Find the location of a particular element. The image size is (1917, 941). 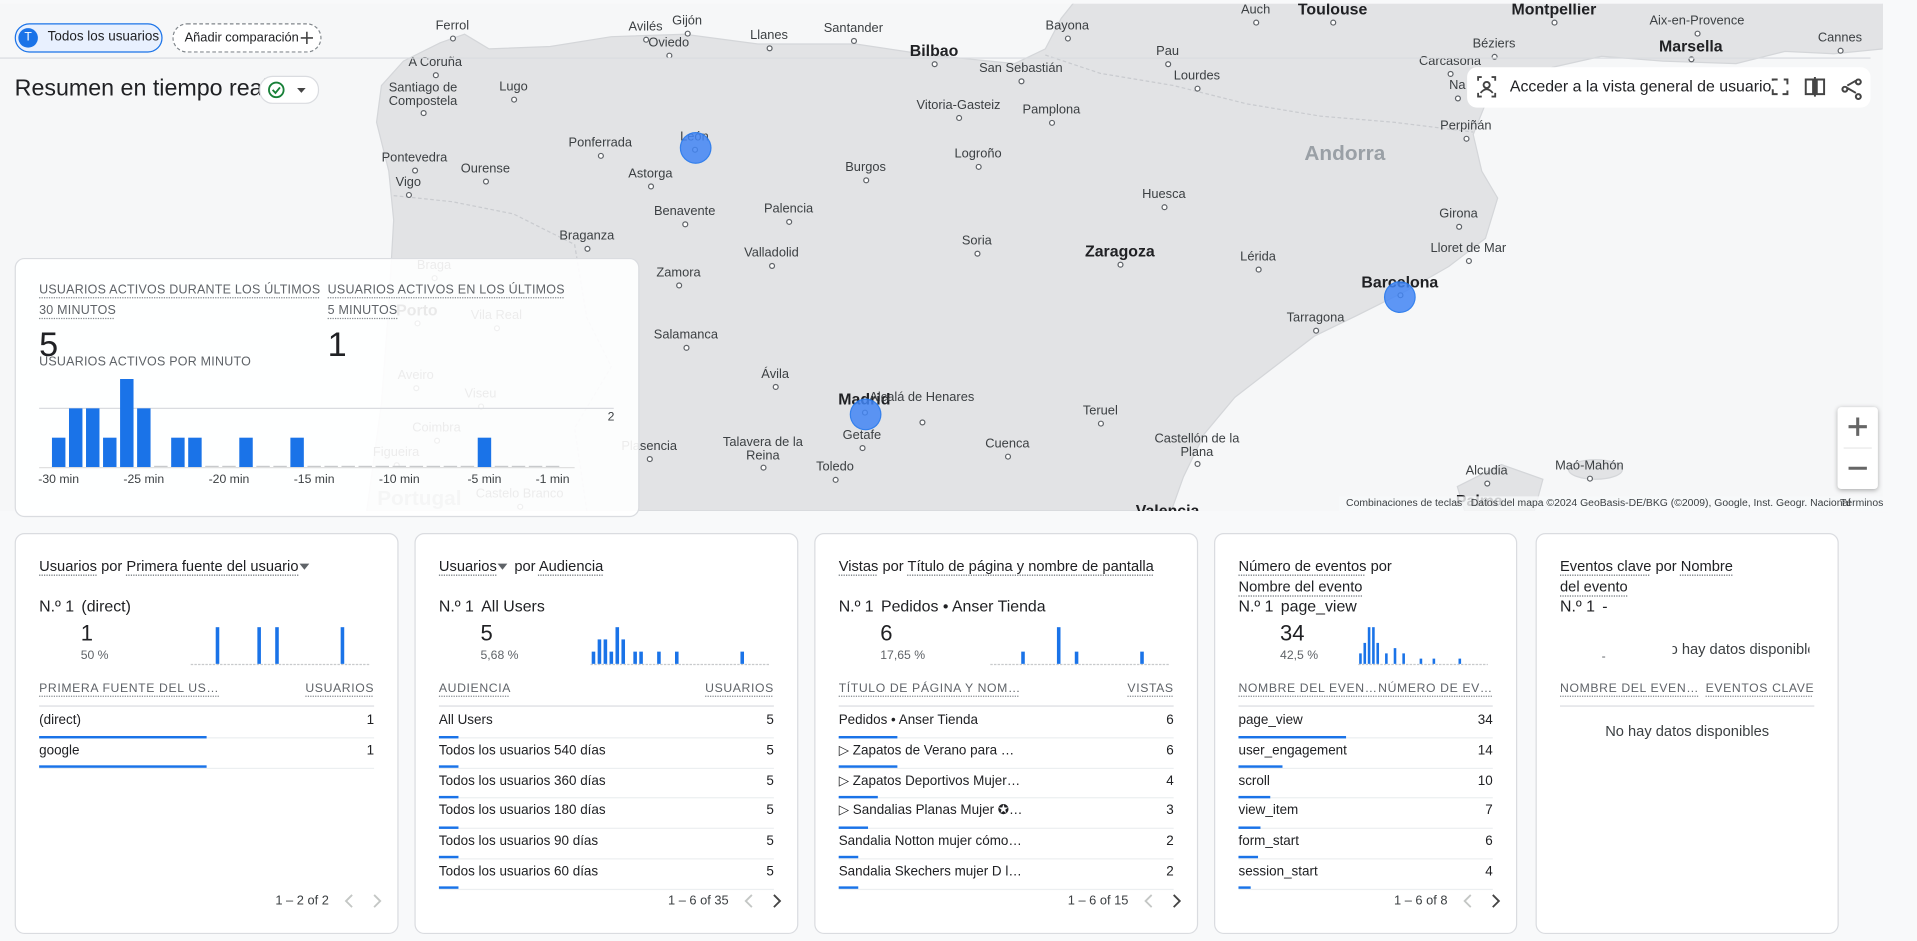

zoom-in is located at coordinates (1857, 426).